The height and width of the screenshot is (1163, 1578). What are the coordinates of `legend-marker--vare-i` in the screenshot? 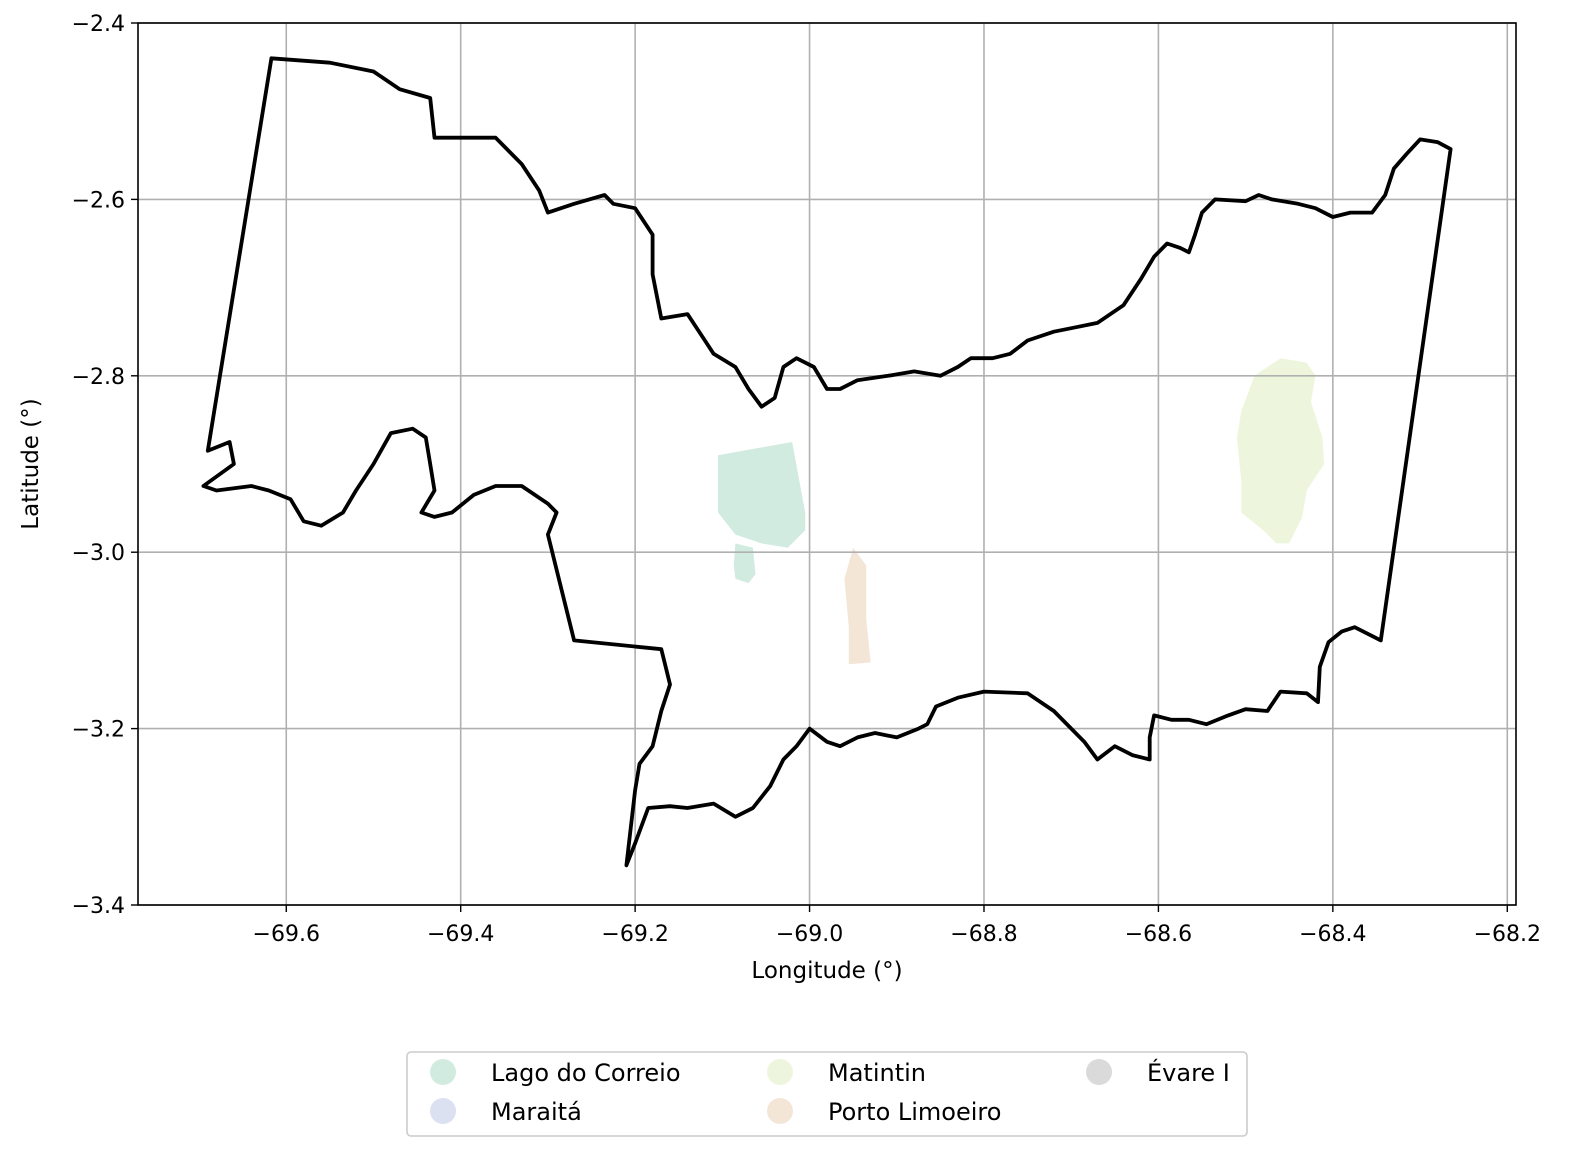 It's located at (1099, 1072).